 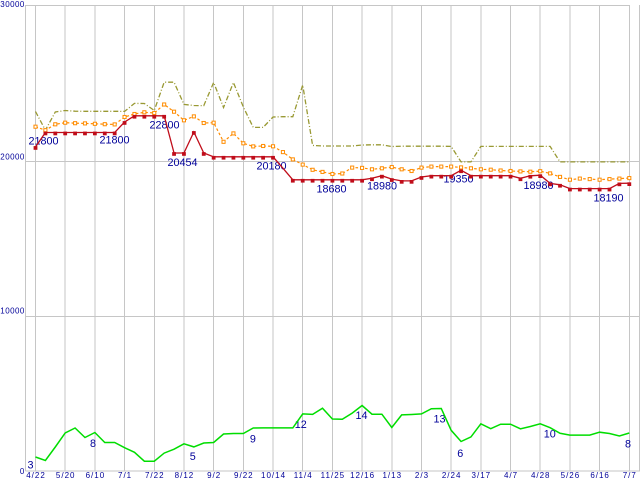 What do you see at coordinates (193, 457) in the screenshot?
I see `svg-text: 5` at bounding box center [193, 457].